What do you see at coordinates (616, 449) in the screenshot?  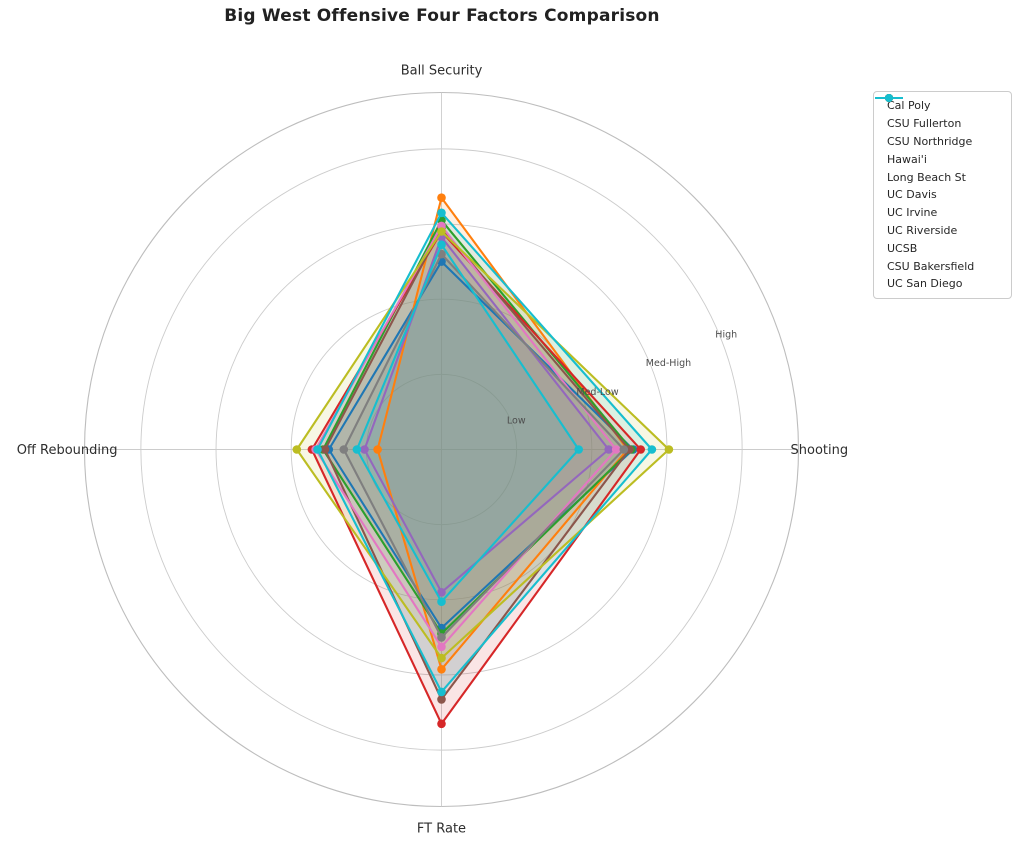 I see `series-marker-uc-irvine-shooting` at bounding box center [616, 449].